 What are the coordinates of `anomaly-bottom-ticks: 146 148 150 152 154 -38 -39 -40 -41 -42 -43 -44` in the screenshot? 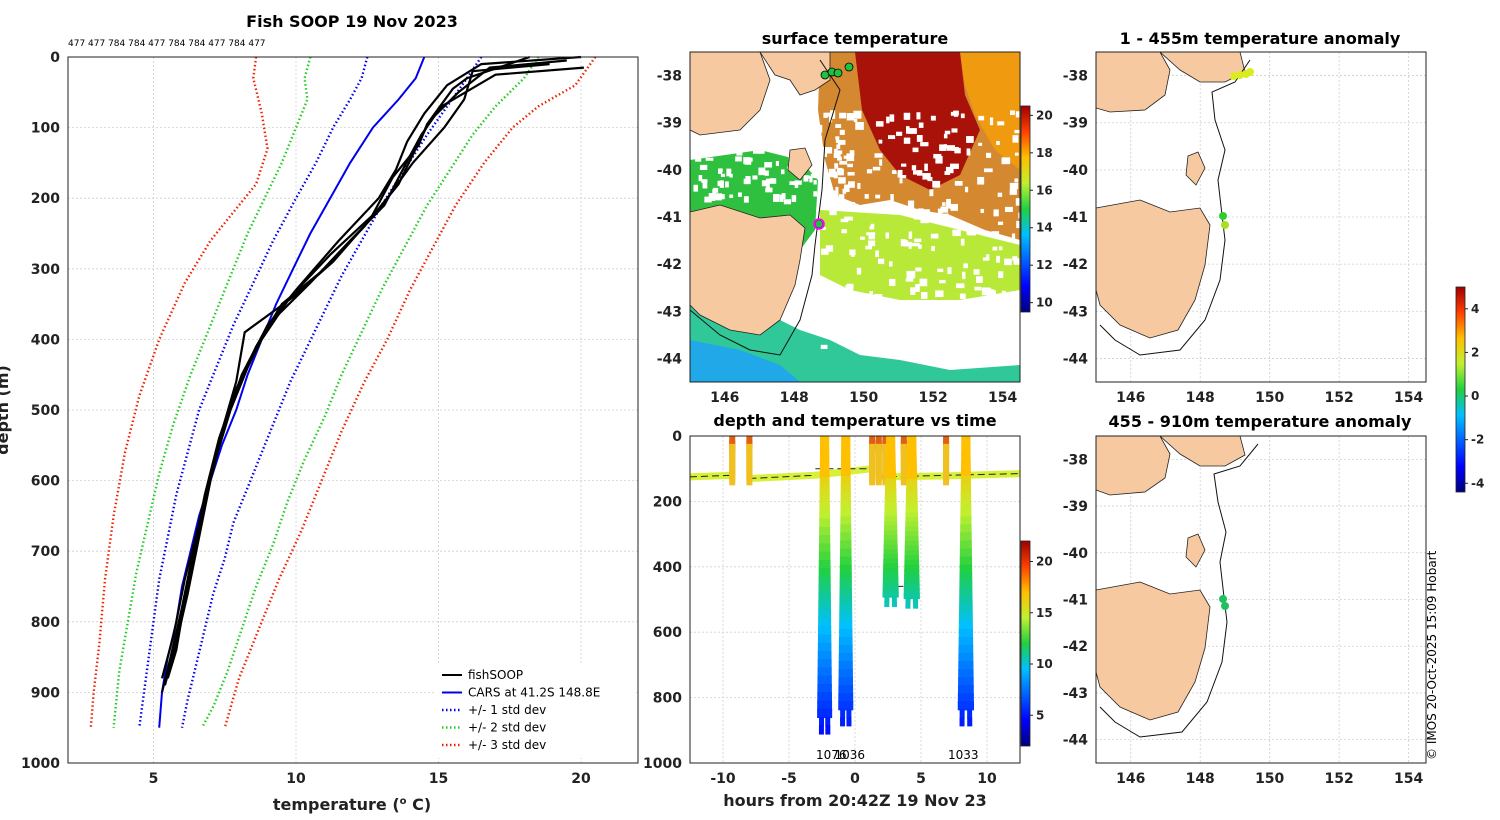 It's located at (1243, 619).